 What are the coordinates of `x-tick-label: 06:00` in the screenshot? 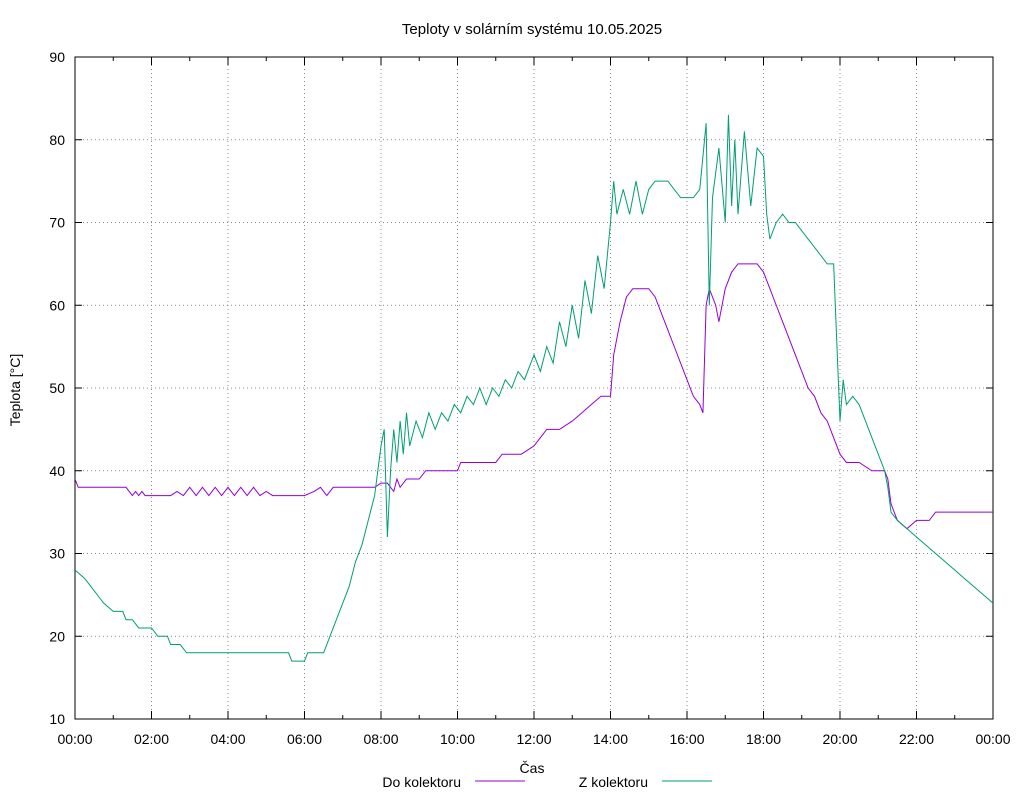 It's located at (304, 739).